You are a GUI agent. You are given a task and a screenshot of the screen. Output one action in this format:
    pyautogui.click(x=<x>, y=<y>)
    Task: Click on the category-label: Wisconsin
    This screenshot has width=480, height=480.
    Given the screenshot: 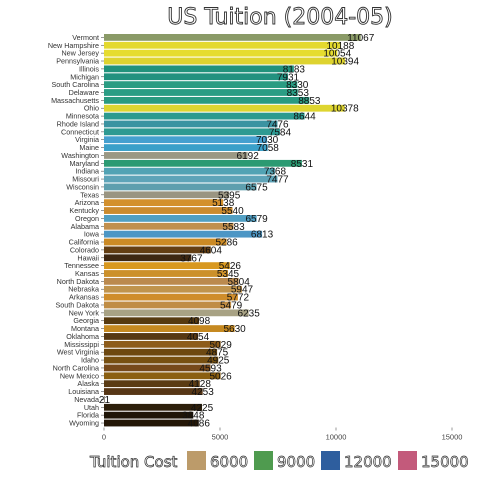 What is the action you would take?
    pyautogui.click(x=82, y=186)
    